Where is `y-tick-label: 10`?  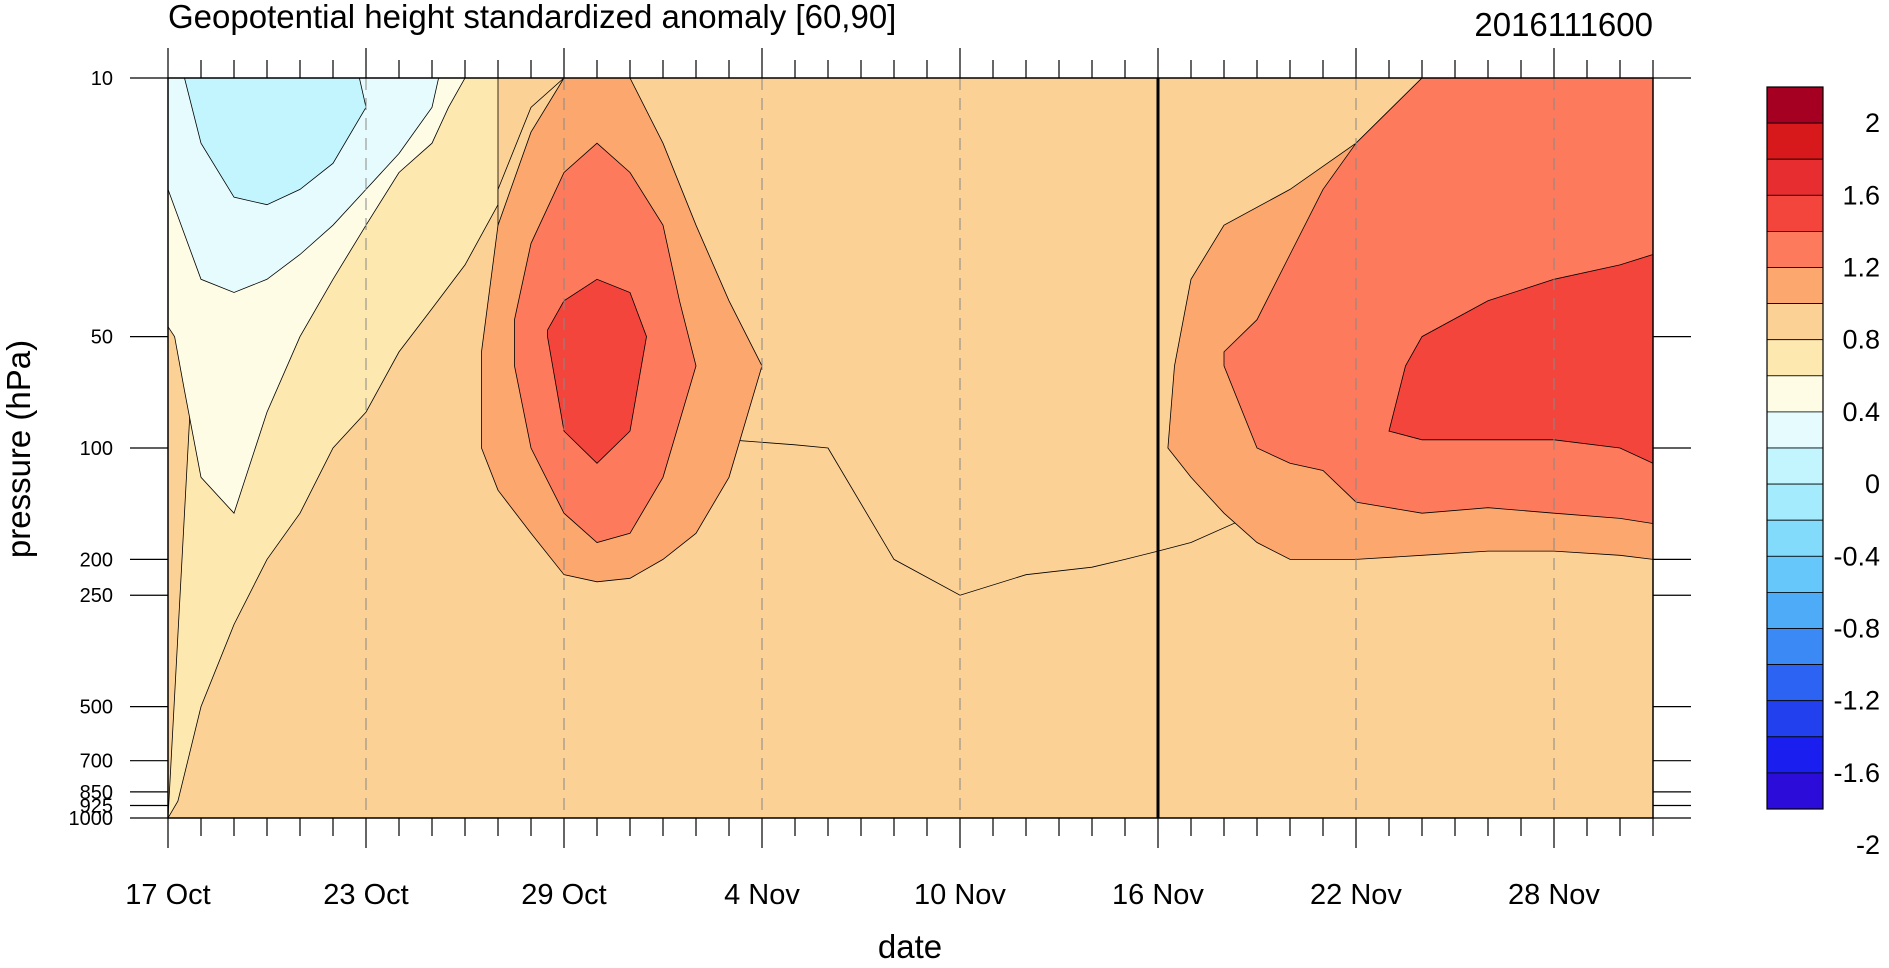 y-tick-label: 10 is located at coordinates (102, 79).